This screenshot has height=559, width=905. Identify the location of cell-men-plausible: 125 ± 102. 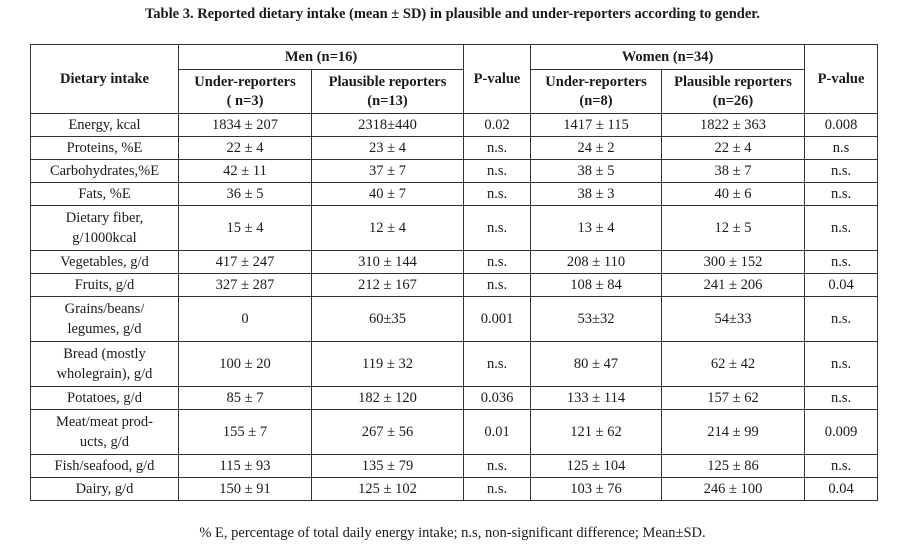
(387, 489).